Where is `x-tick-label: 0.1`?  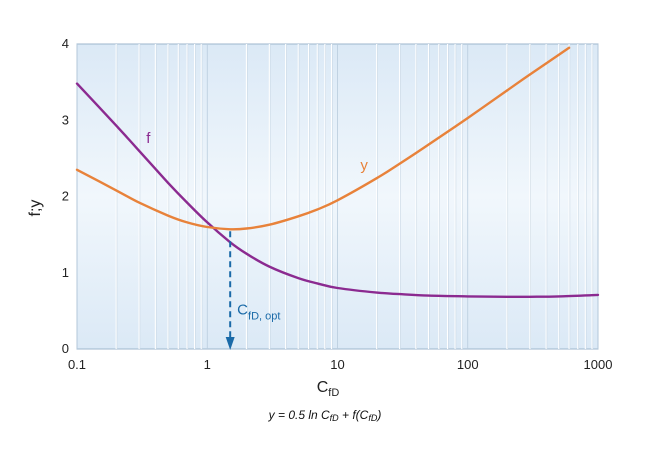
x-tick-label: 0.1 is located at coordinates (77, 364).